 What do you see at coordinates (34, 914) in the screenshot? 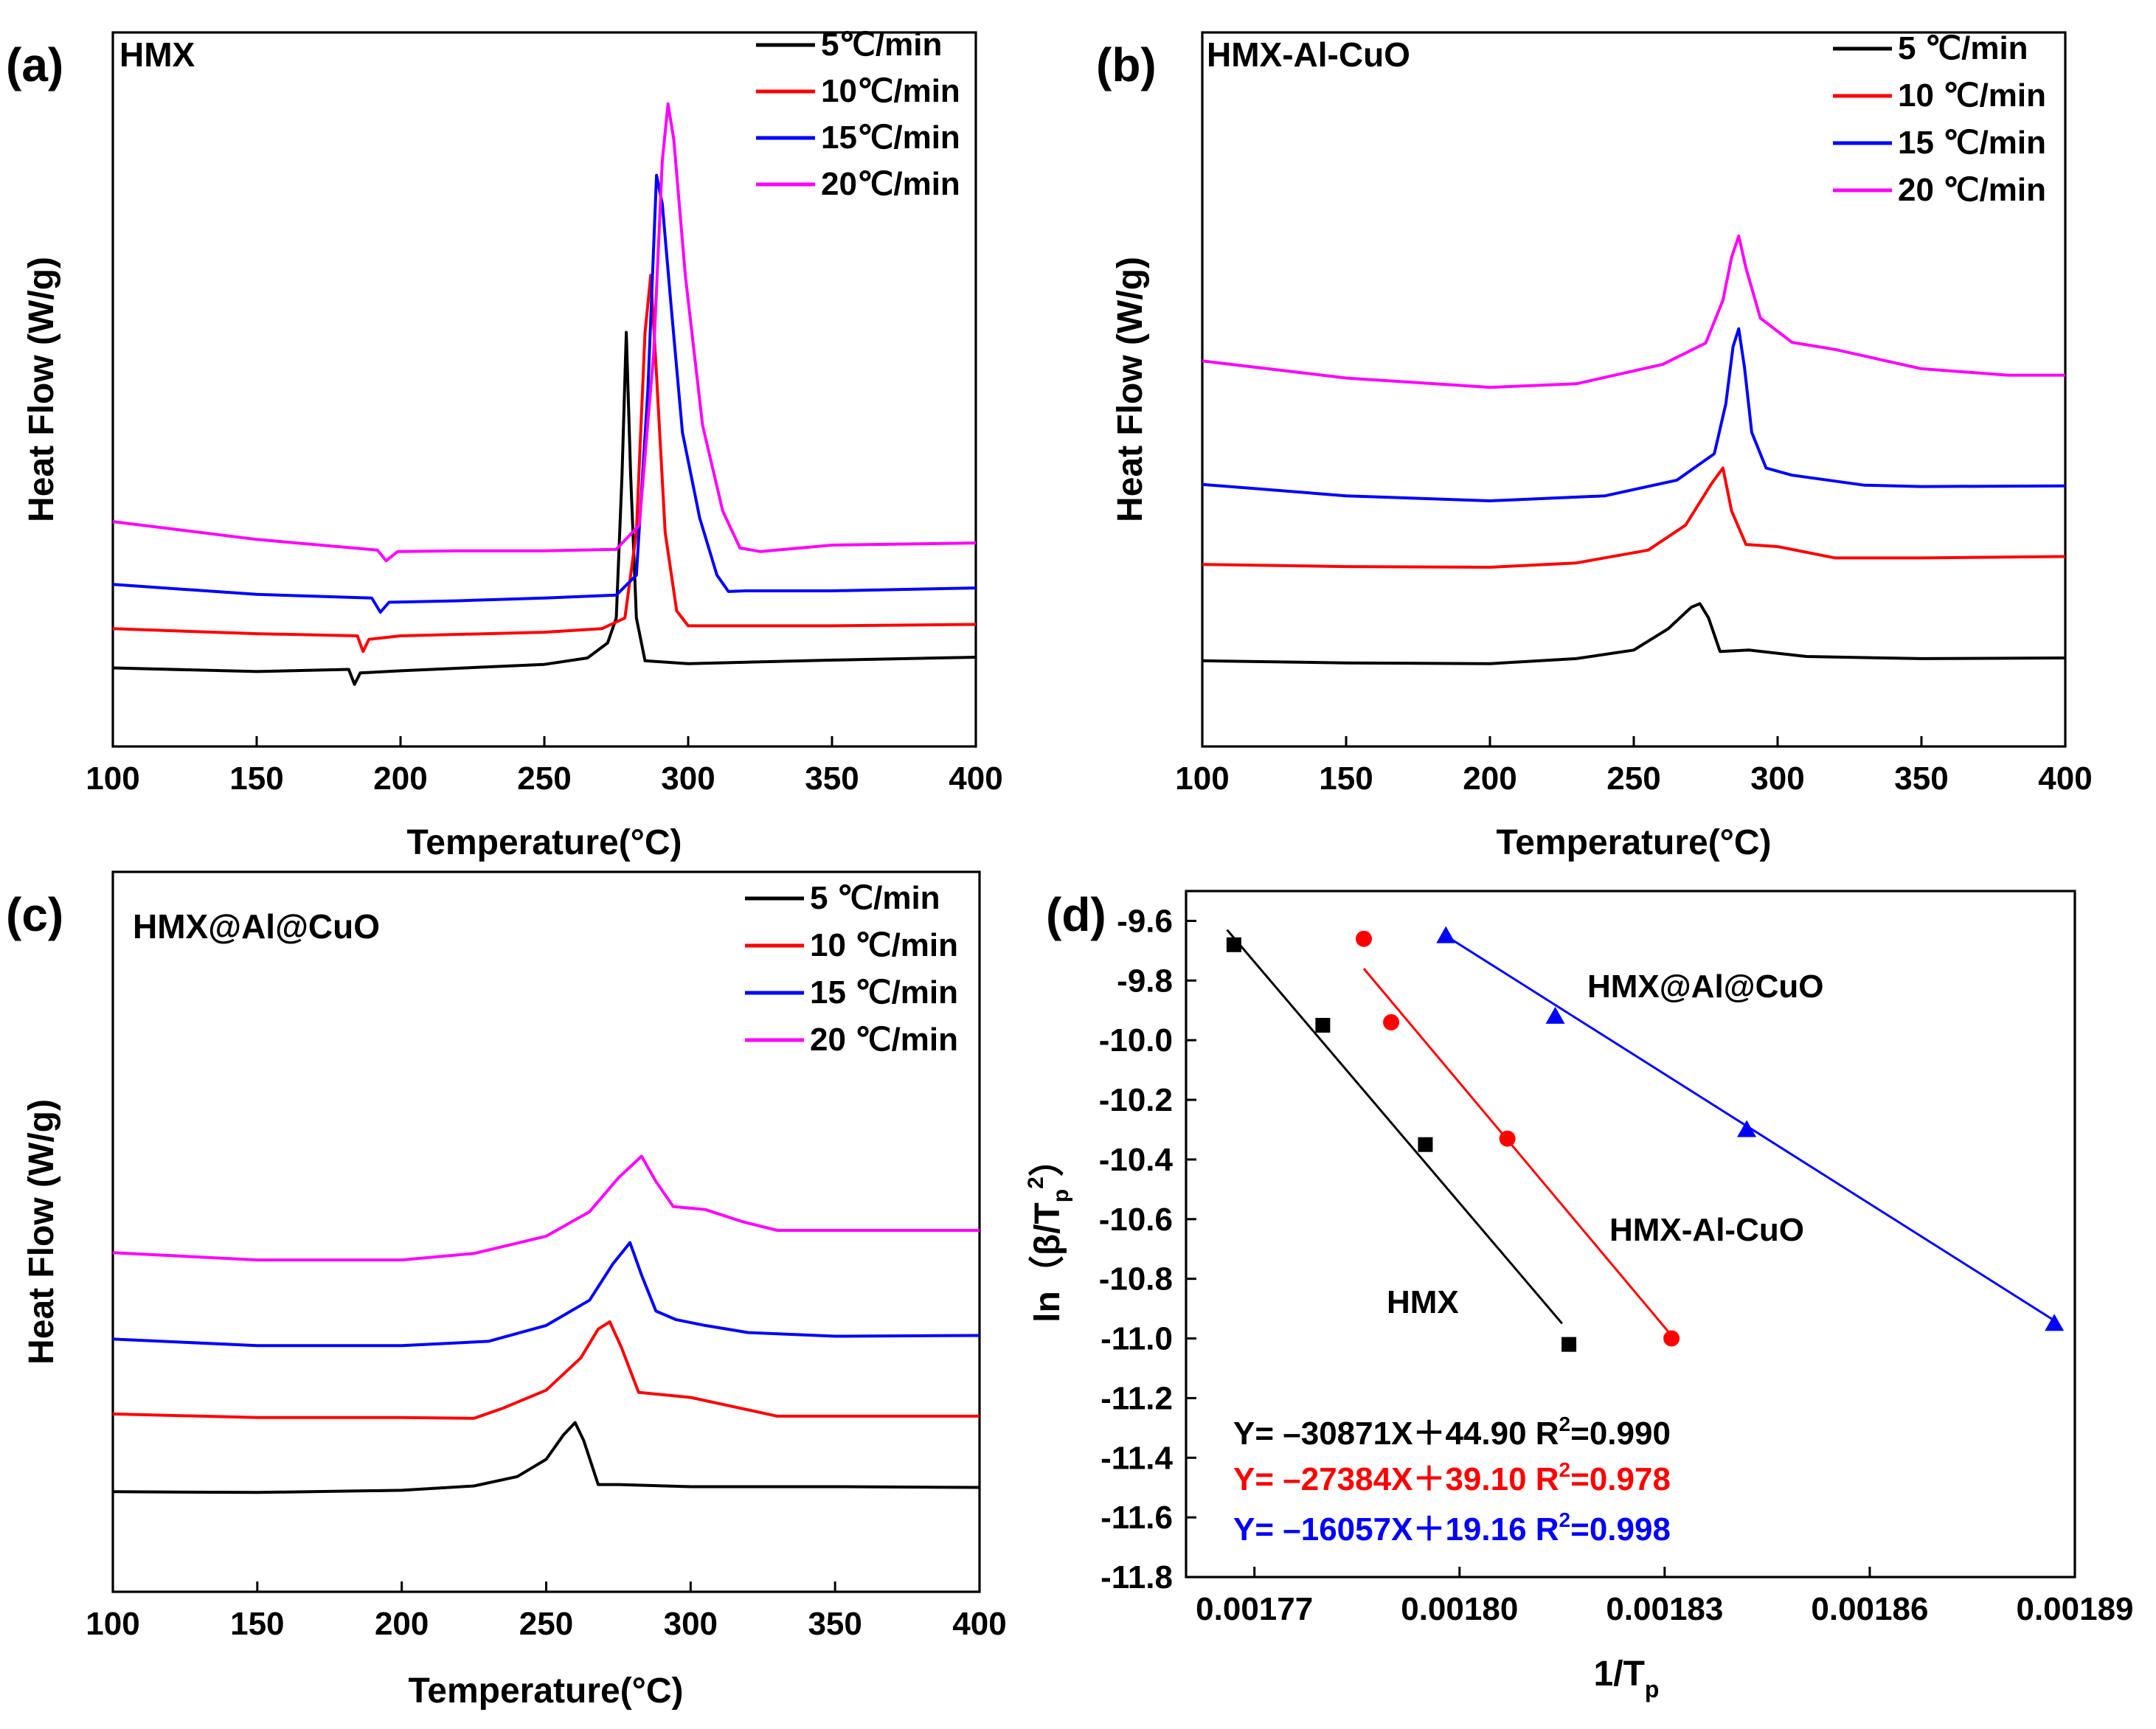
I see `panel-c-label: (c)` at bounding box center [34, 914].